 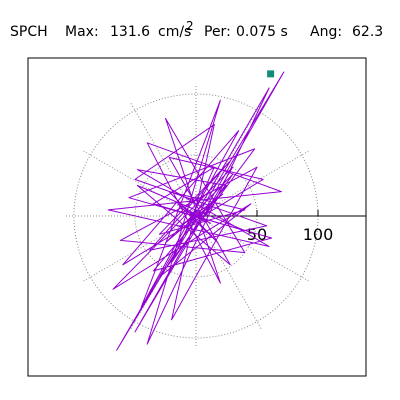 What do you see at coordinates (82, 32) in the screenshot?
I see `max-label: Max:` at bounding box center [82, 32].